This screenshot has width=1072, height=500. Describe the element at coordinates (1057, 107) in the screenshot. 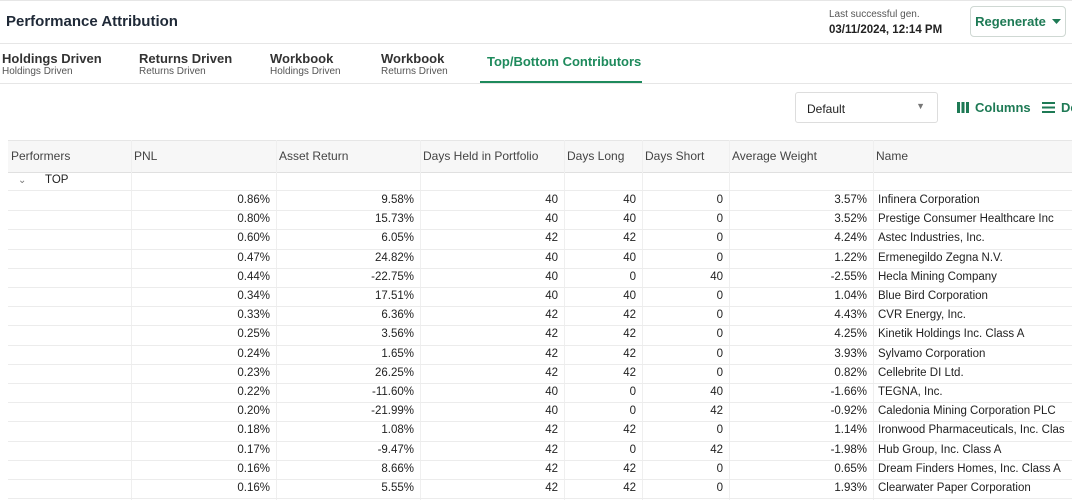

I see `density-button: De` at that location.